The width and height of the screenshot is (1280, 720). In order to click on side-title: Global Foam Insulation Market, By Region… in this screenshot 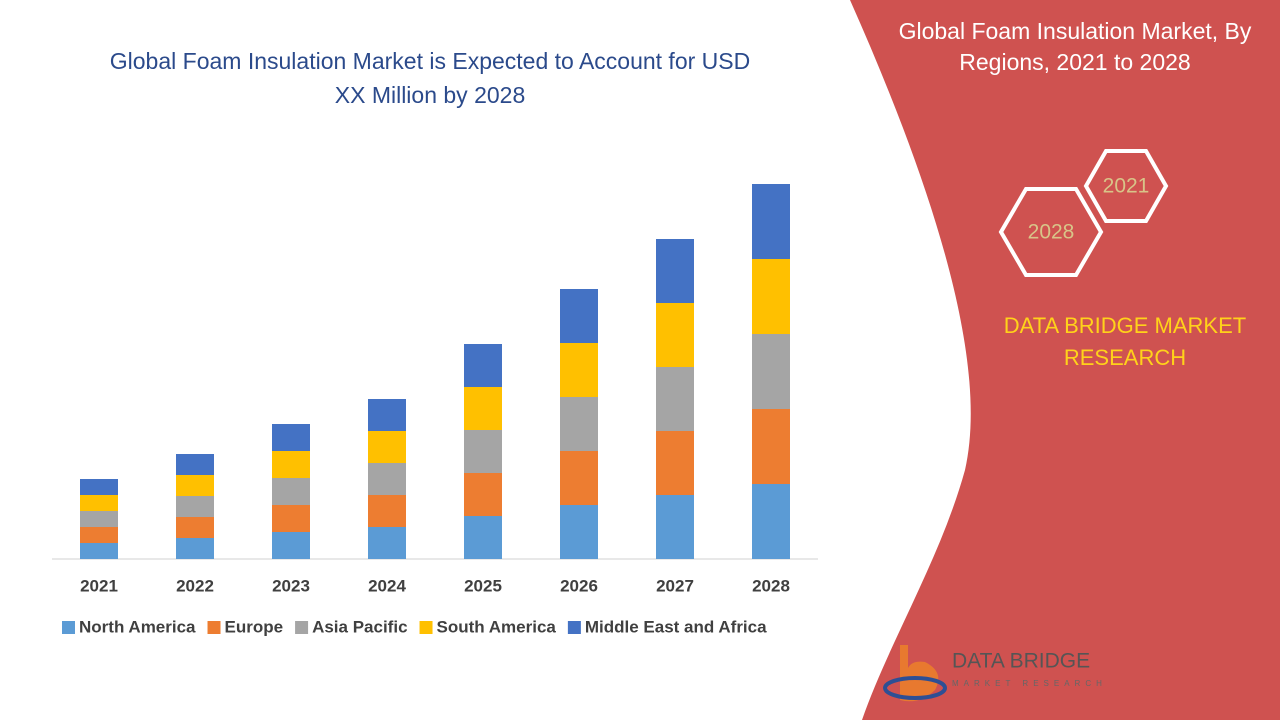, I will do `click(1075, 46)`.